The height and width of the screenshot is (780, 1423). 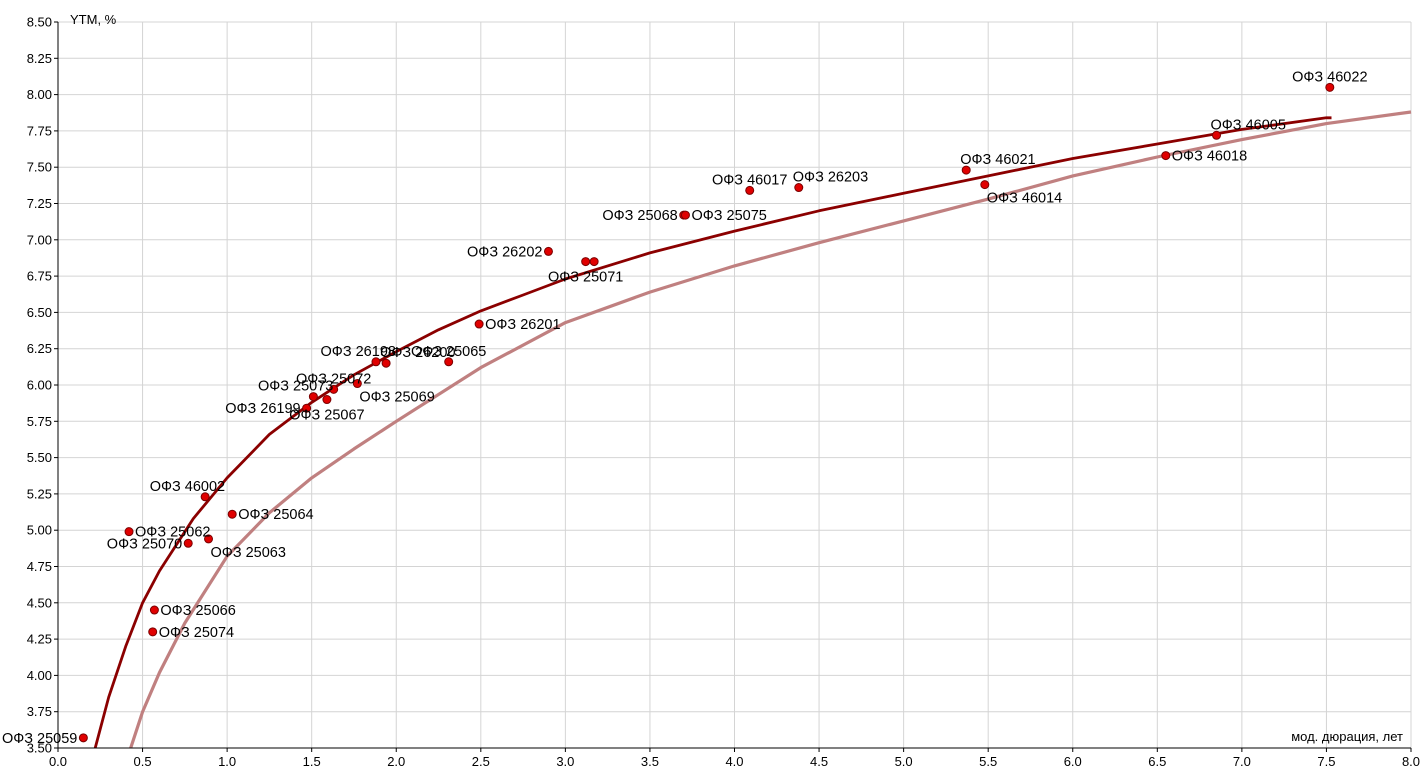 I want to click on bond-label: ОФЗ 46021, so click(x=997, y=160).